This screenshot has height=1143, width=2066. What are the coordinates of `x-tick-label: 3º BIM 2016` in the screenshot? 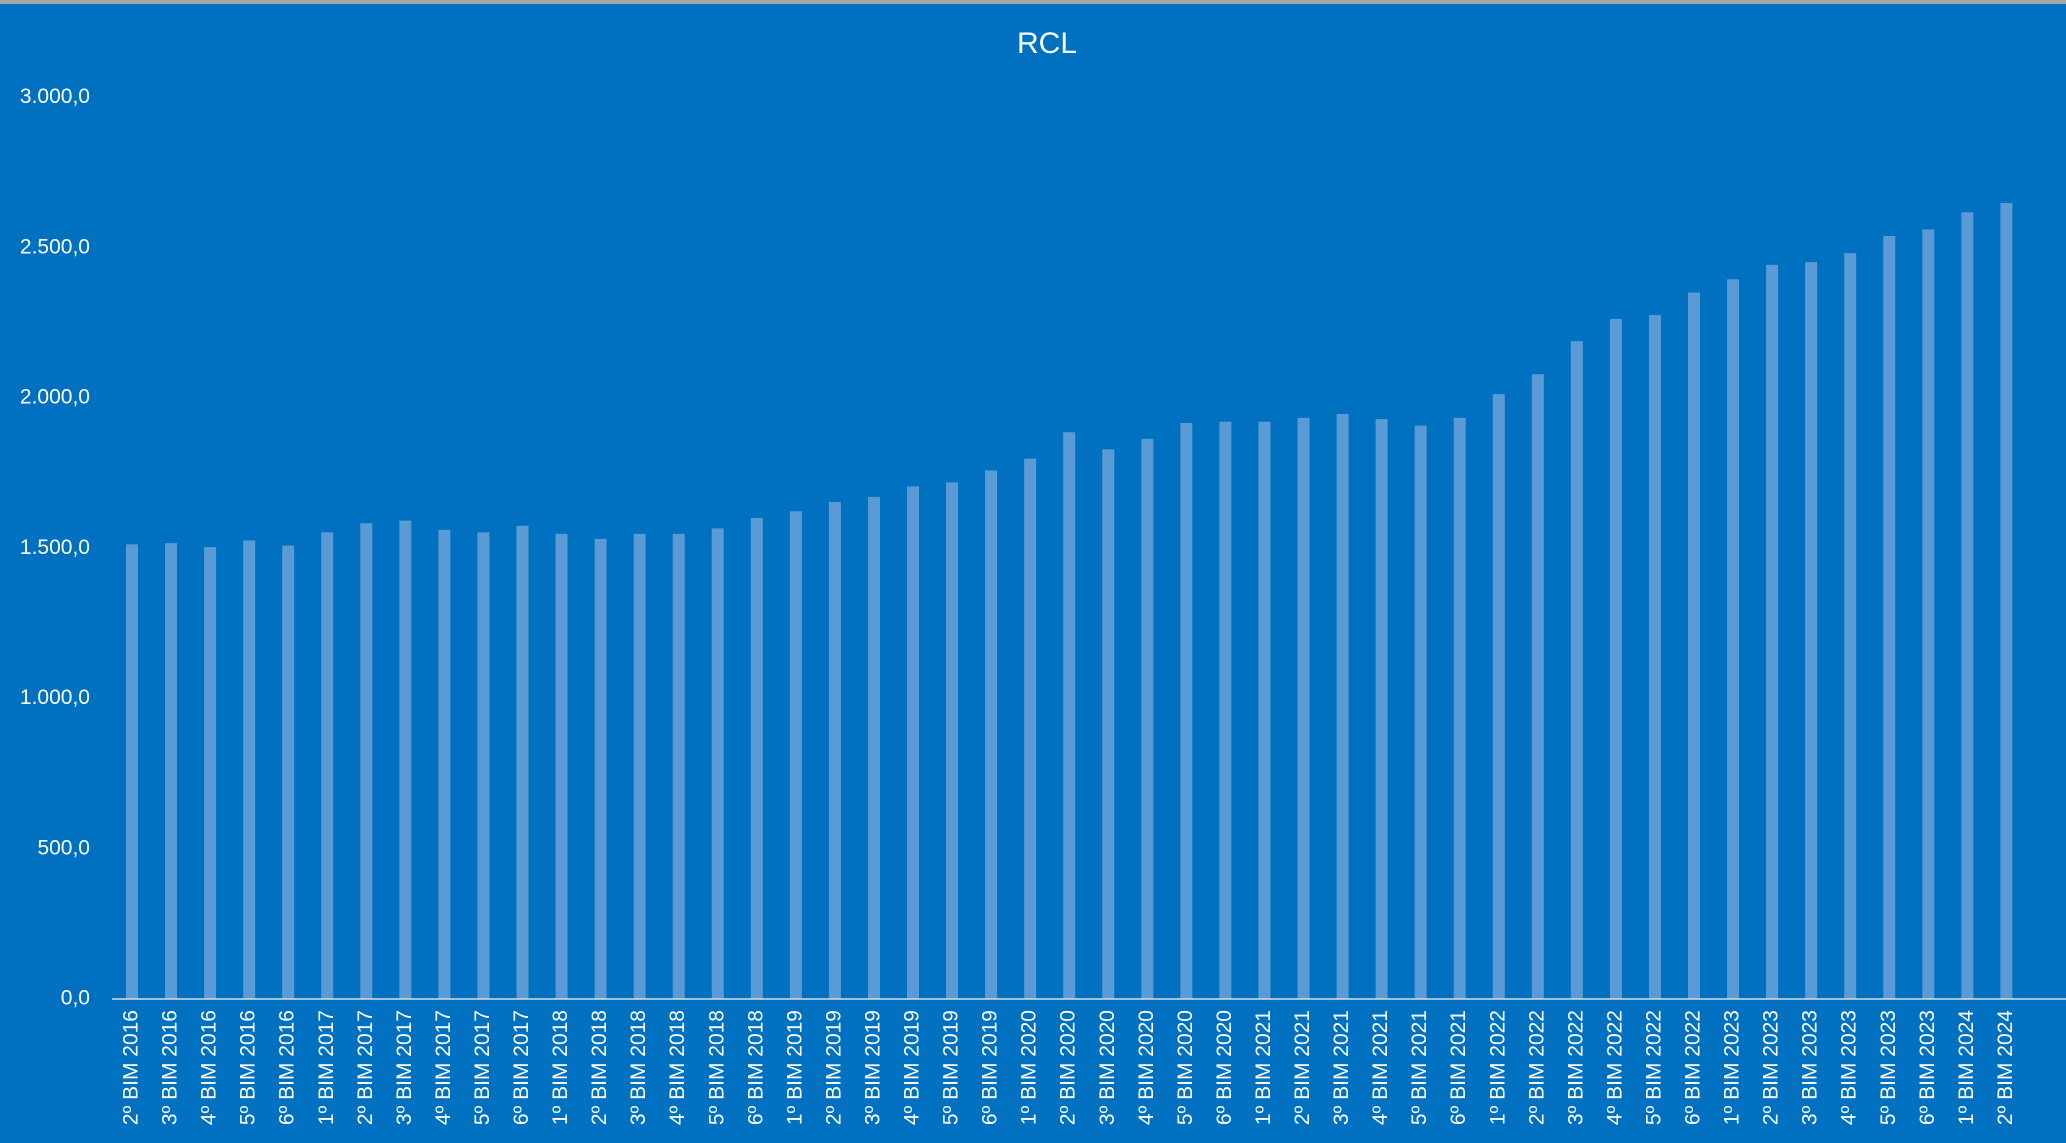 It's located at (170, 1067).